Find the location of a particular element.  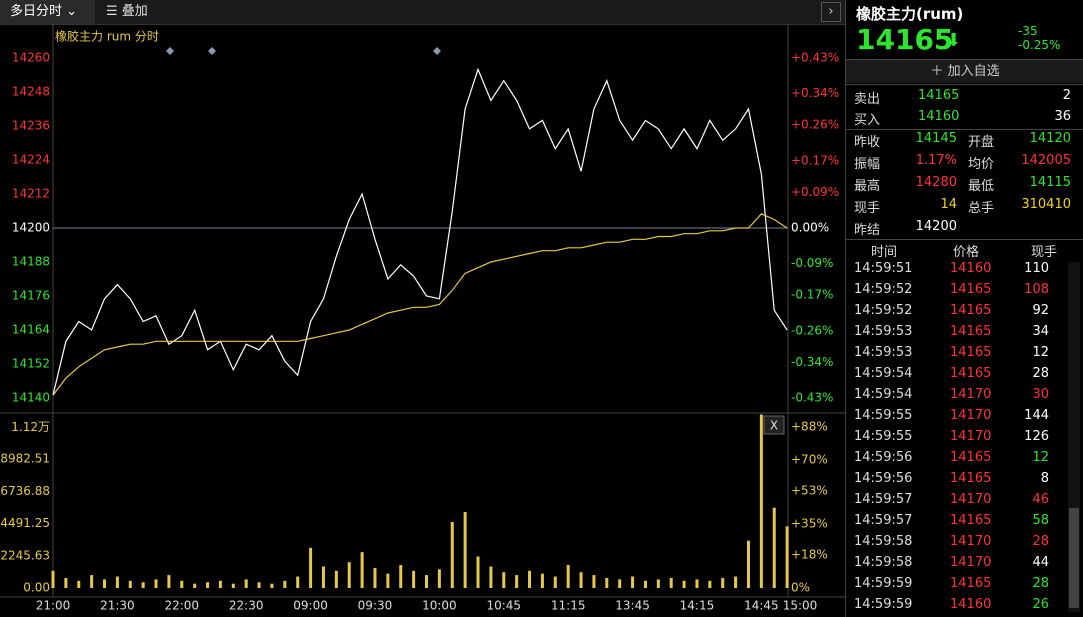

trade-volume: 126 is located at coordinates (1036, 436).